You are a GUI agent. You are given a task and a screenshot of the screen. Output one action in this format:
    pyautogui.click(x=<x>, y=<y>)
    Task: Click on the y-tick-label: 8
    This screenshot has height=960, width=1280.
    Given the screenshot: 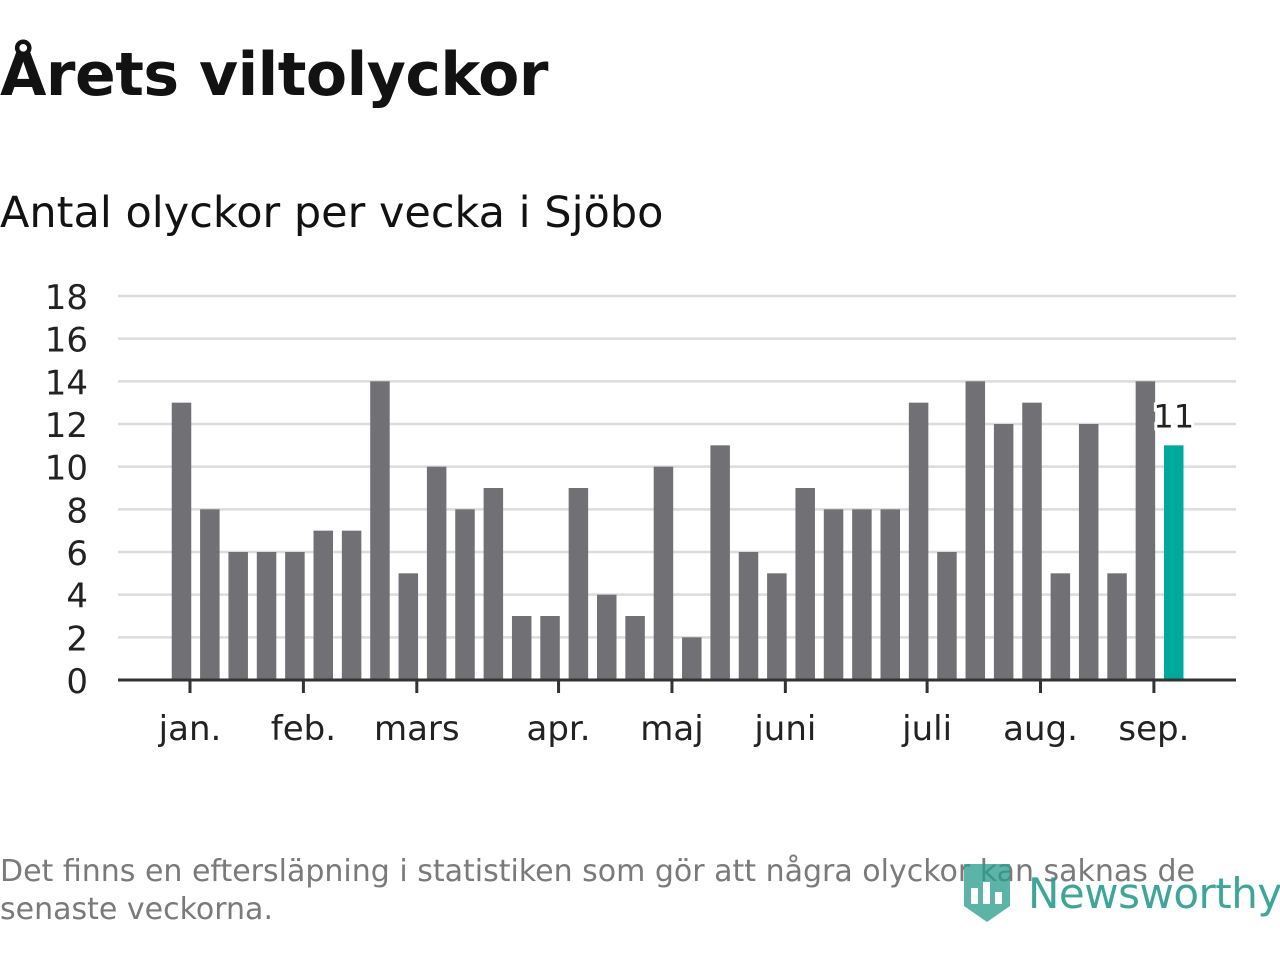 What is the action you would take?
    pyautogui.click(x=77, y=511)
    